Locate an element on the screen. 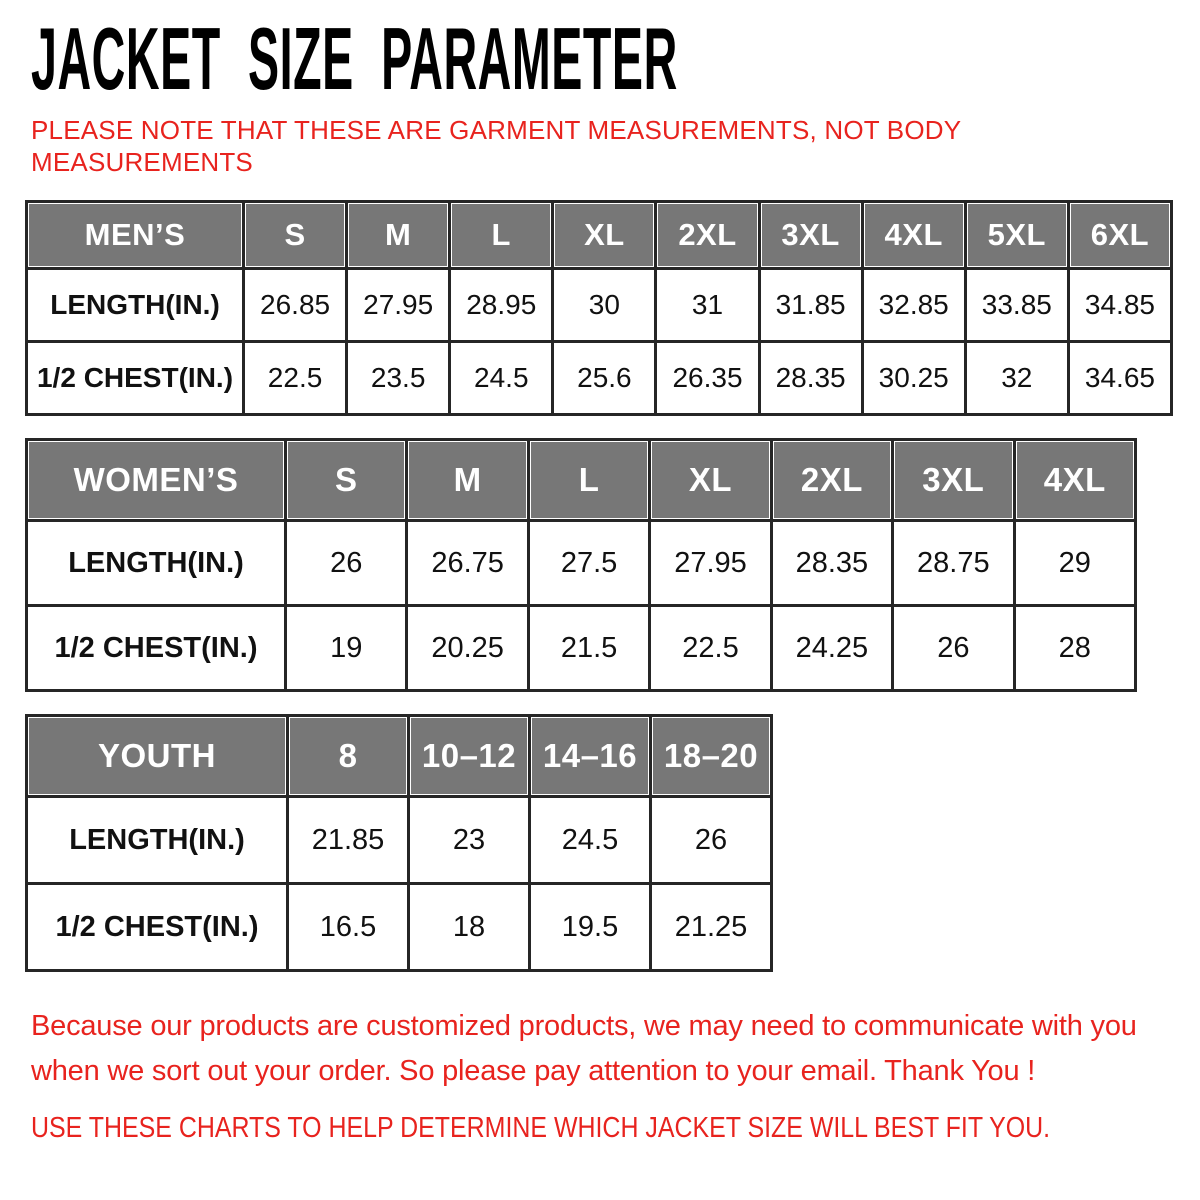  measurement-cell: 19 is located at coordinates (346, 648).